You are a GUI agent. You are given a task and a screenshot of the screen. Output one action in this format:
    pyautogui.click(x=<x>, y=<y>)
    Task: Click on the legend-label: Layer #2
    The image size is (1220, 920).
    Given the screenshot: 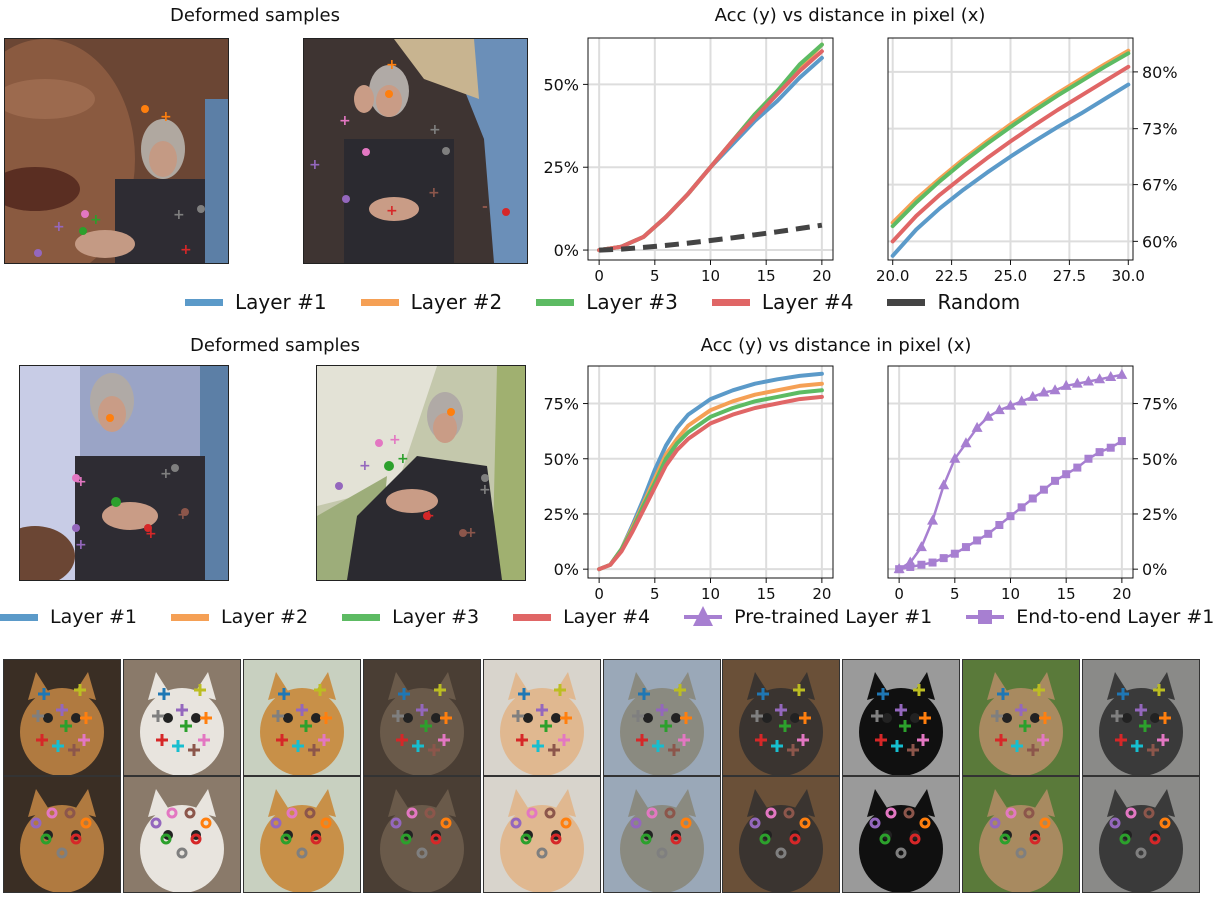 What is the action you would take?
    pyautogui.click(x=265, y=617)
    